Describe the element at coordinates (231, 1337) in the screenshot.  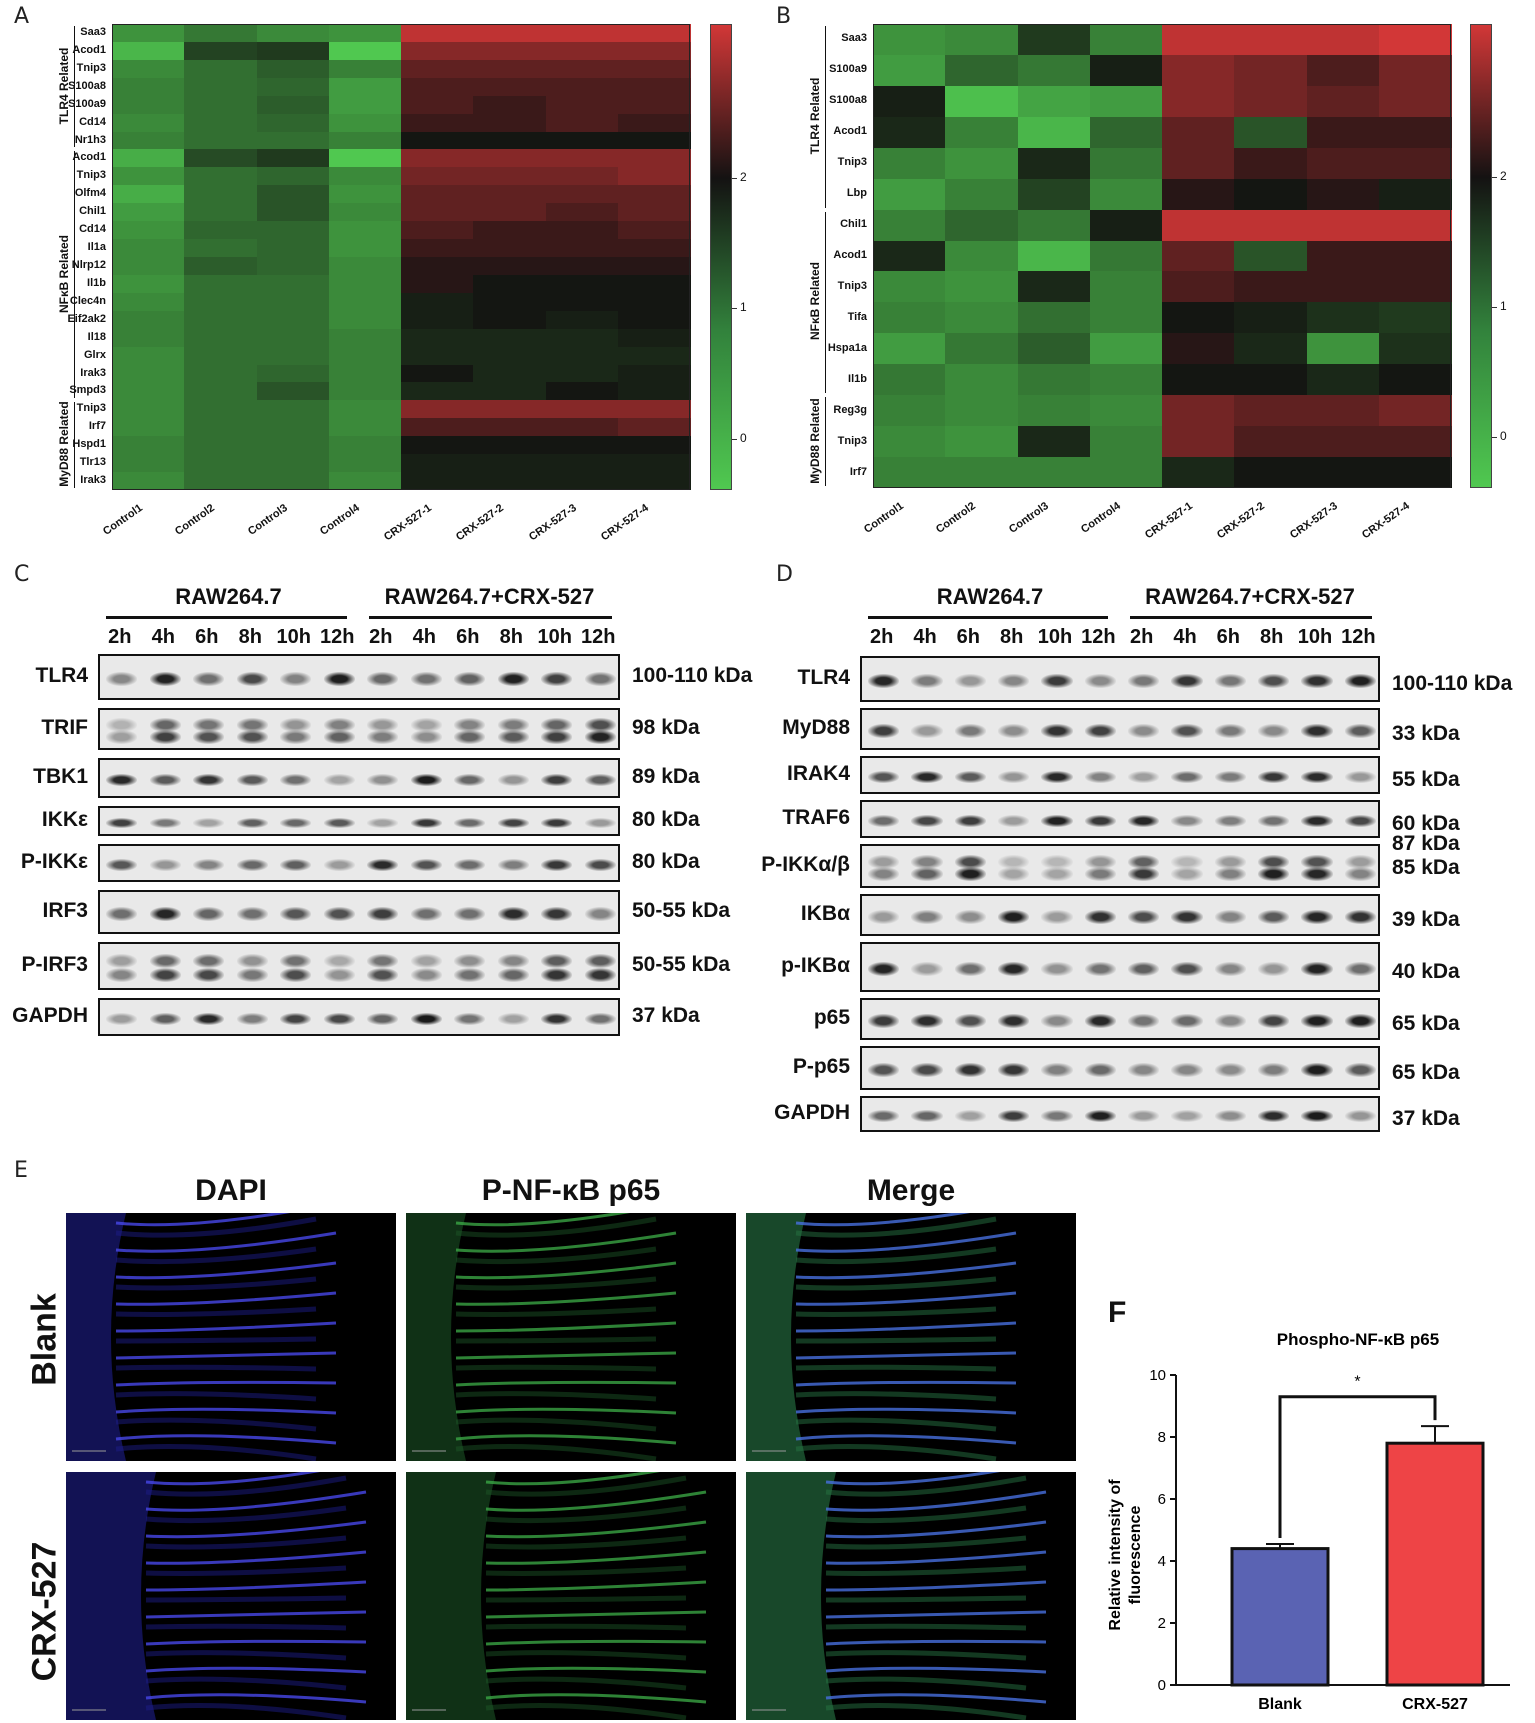
I see `micrograph-dapi` at that location.